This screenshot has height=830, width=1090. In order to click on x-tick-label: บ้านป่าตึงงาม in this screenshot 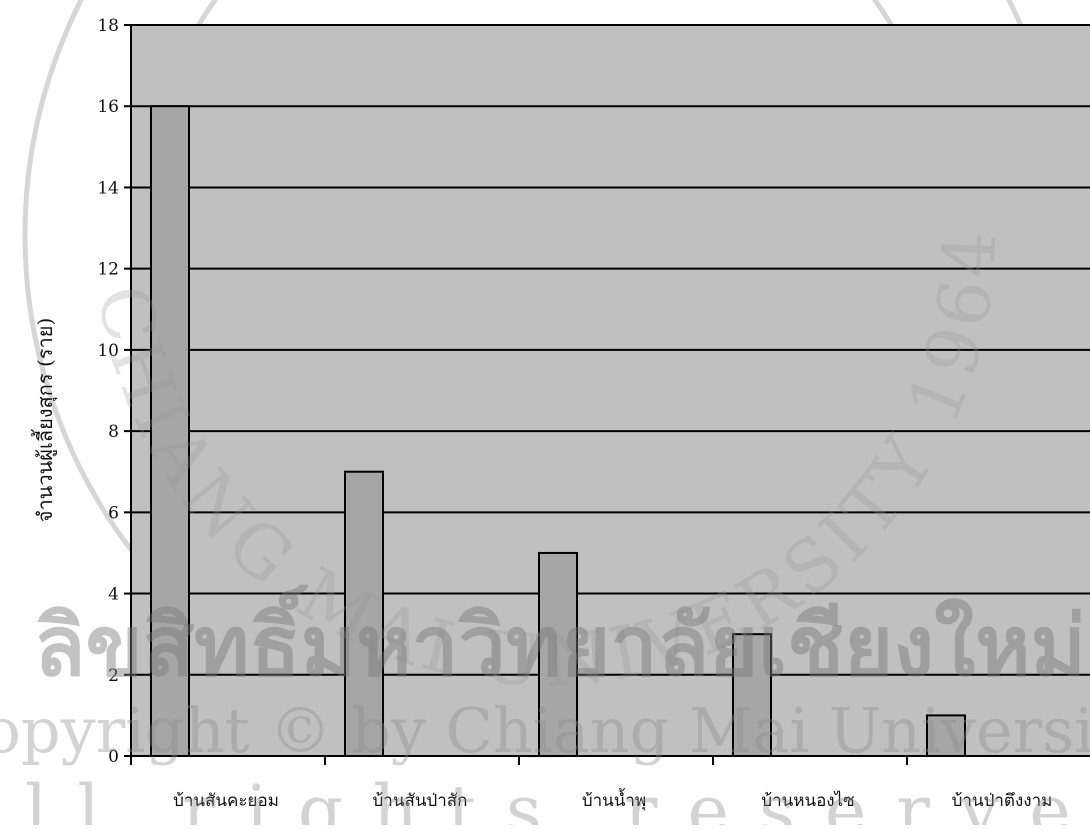, I will do `click(1002, 801)`.